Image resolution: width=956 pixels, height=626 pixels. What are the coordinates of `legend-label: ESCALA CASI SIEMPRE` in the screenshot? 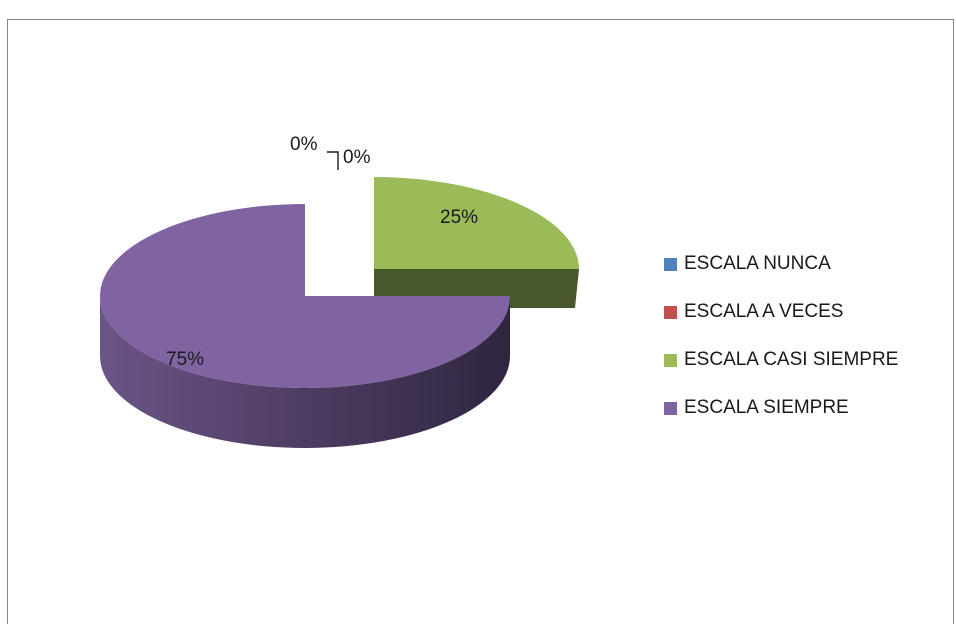 It's located at (791, 359).